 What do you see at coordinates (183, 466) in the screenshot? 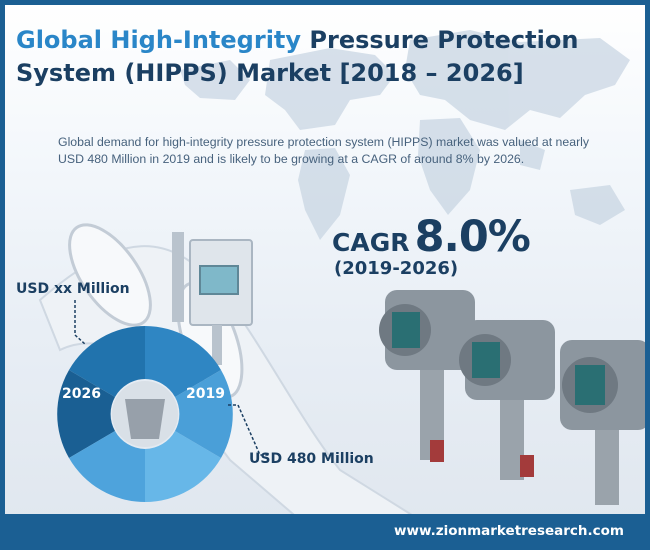
I see `donut-segment-bottom-right` at bounding box center [183, 466].